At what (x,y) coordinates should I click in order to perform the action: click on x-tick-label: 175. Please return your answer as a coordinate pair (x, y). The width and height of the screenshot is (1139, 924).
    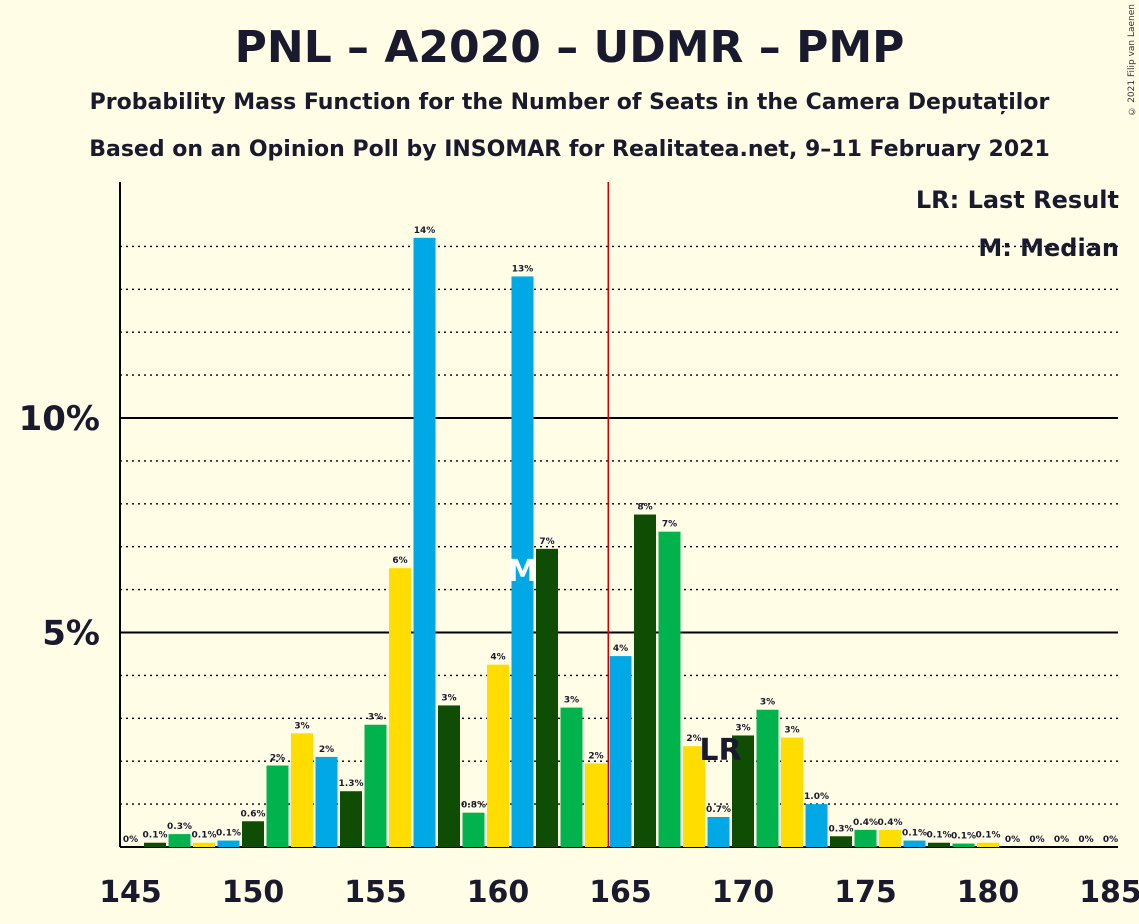
    Looking at the image, I should click on (865, 892).